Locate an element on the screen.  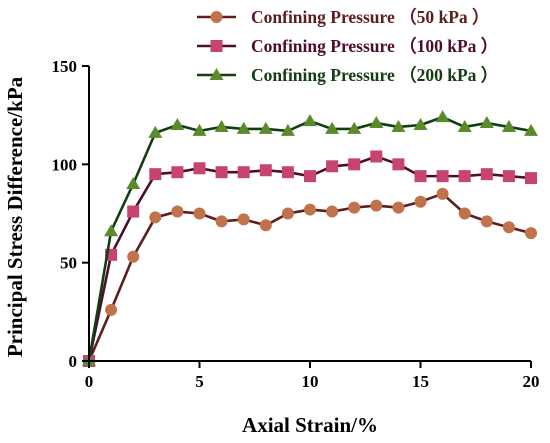
legend-entry: Confining Pressure （200 kPa ） is located at coordinates (347, 75).